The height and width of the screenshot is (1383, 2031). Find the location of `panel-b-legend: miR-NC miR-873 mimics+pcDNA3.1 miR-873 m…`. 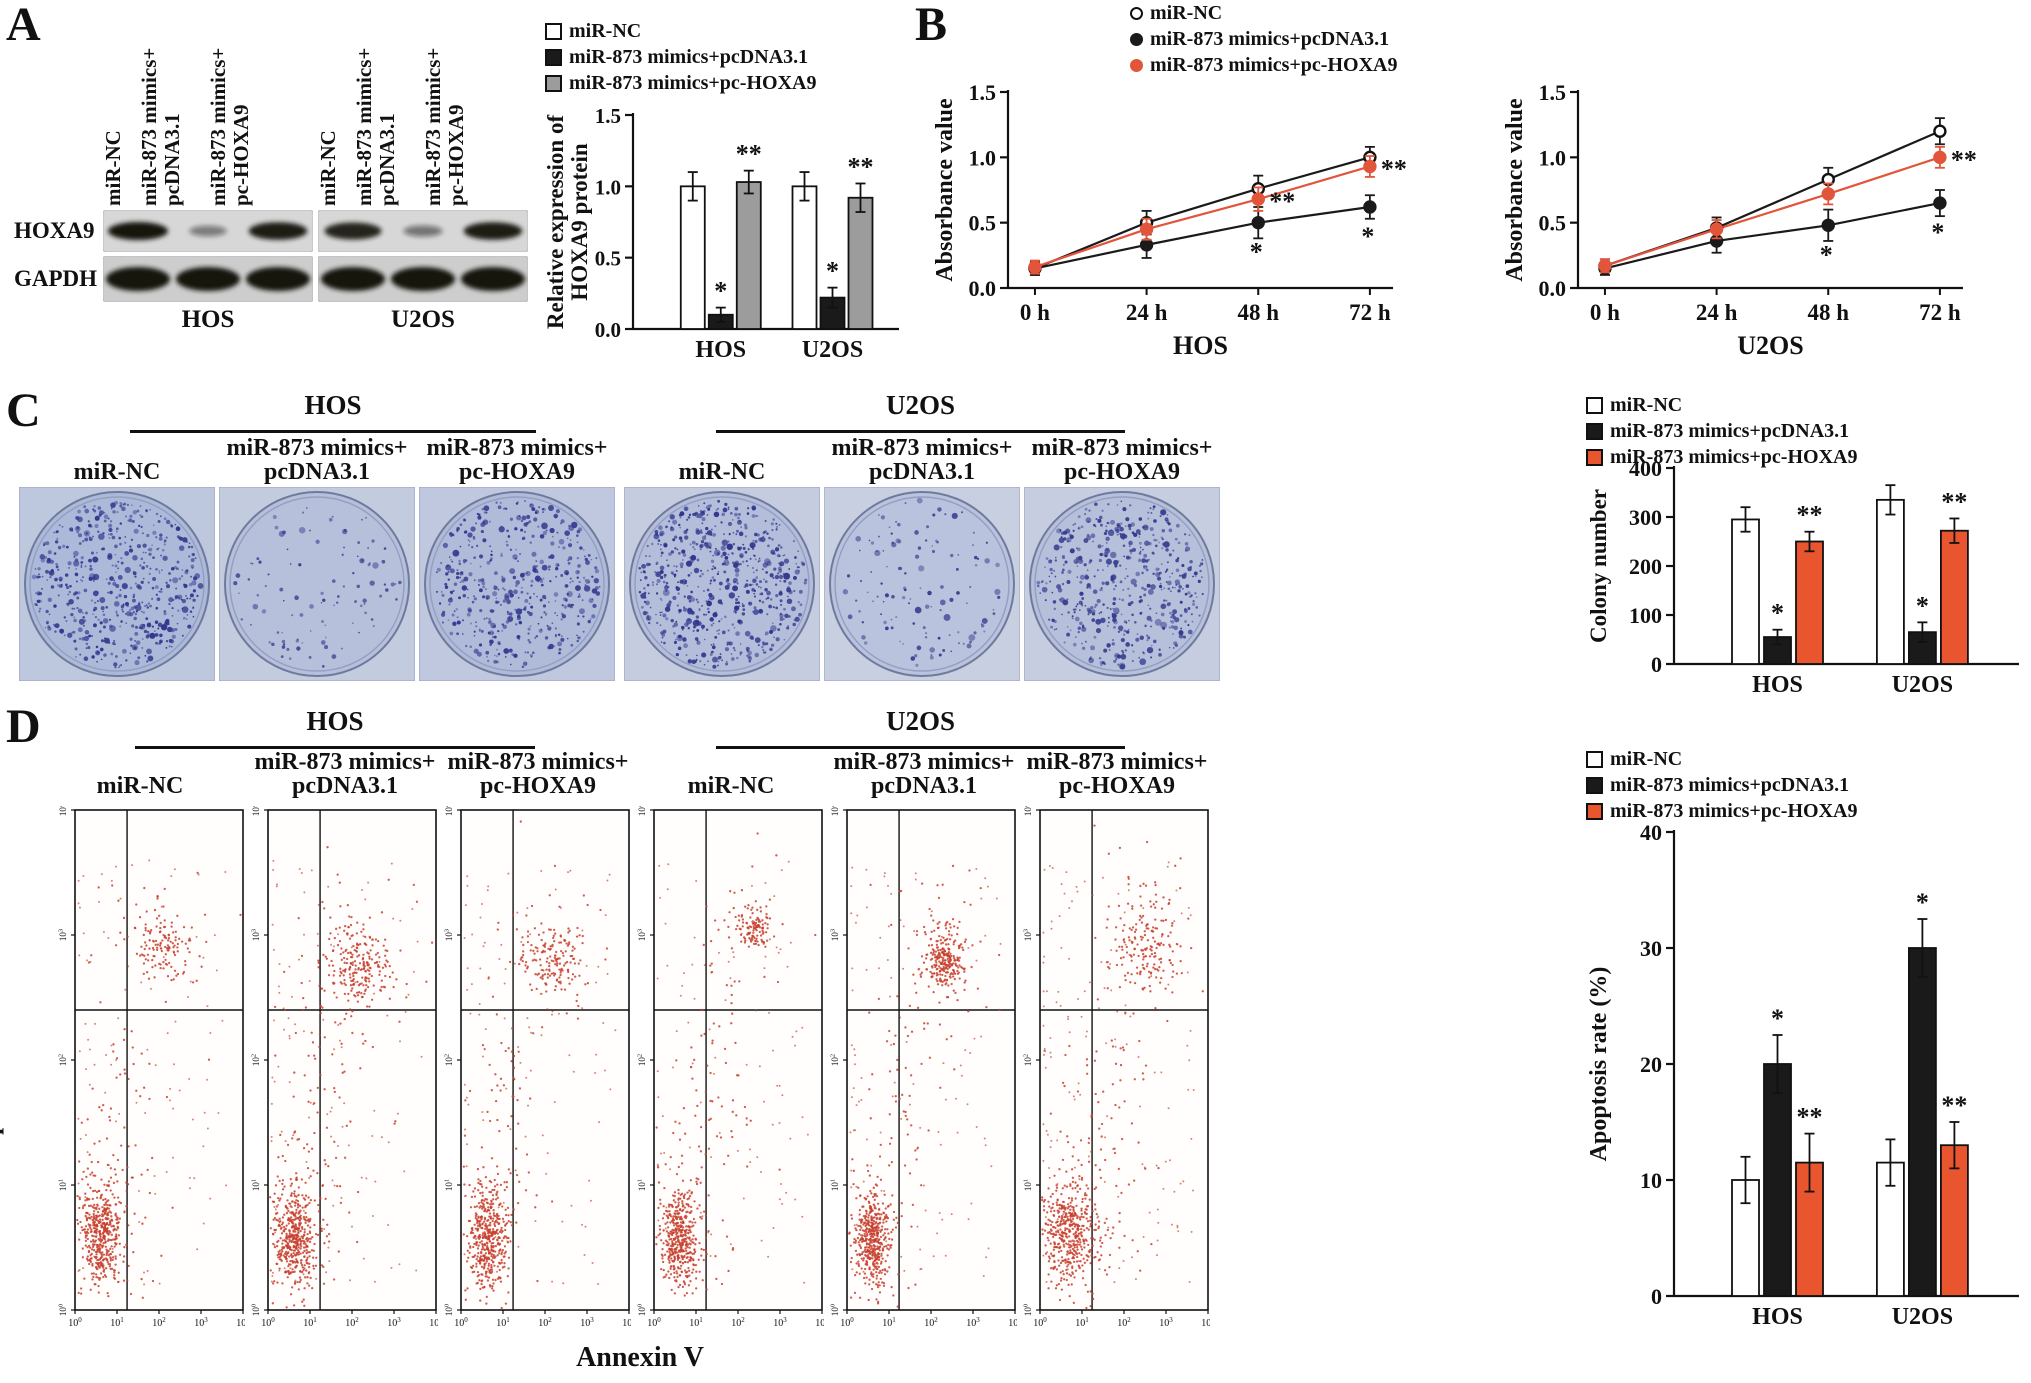

panel-b-legend: miR-NC miR-873 mimics+pcDNA3.1 miR-873 m… is located at coordinates (1263, 39).